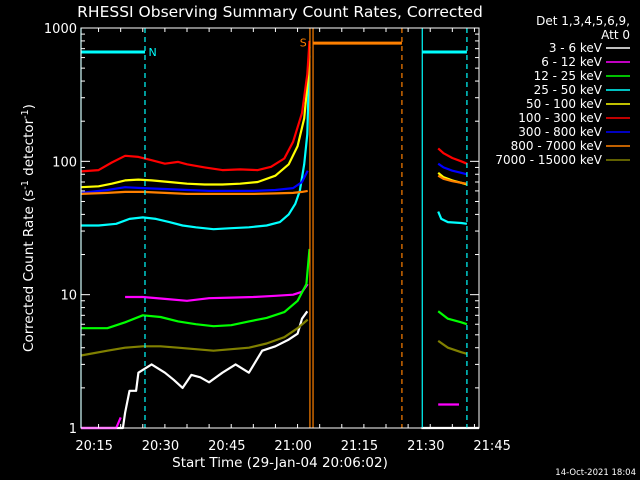 This screenshot has height=480, width=640. I want to click on x-tick-label: 20:15, so click(93, 446).